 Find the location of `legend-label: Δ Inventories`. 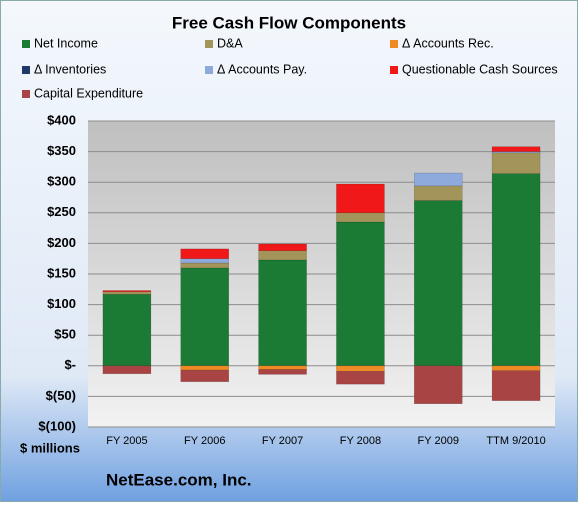

legend-label: Δ Inventories is located at coordinates (70, 69).